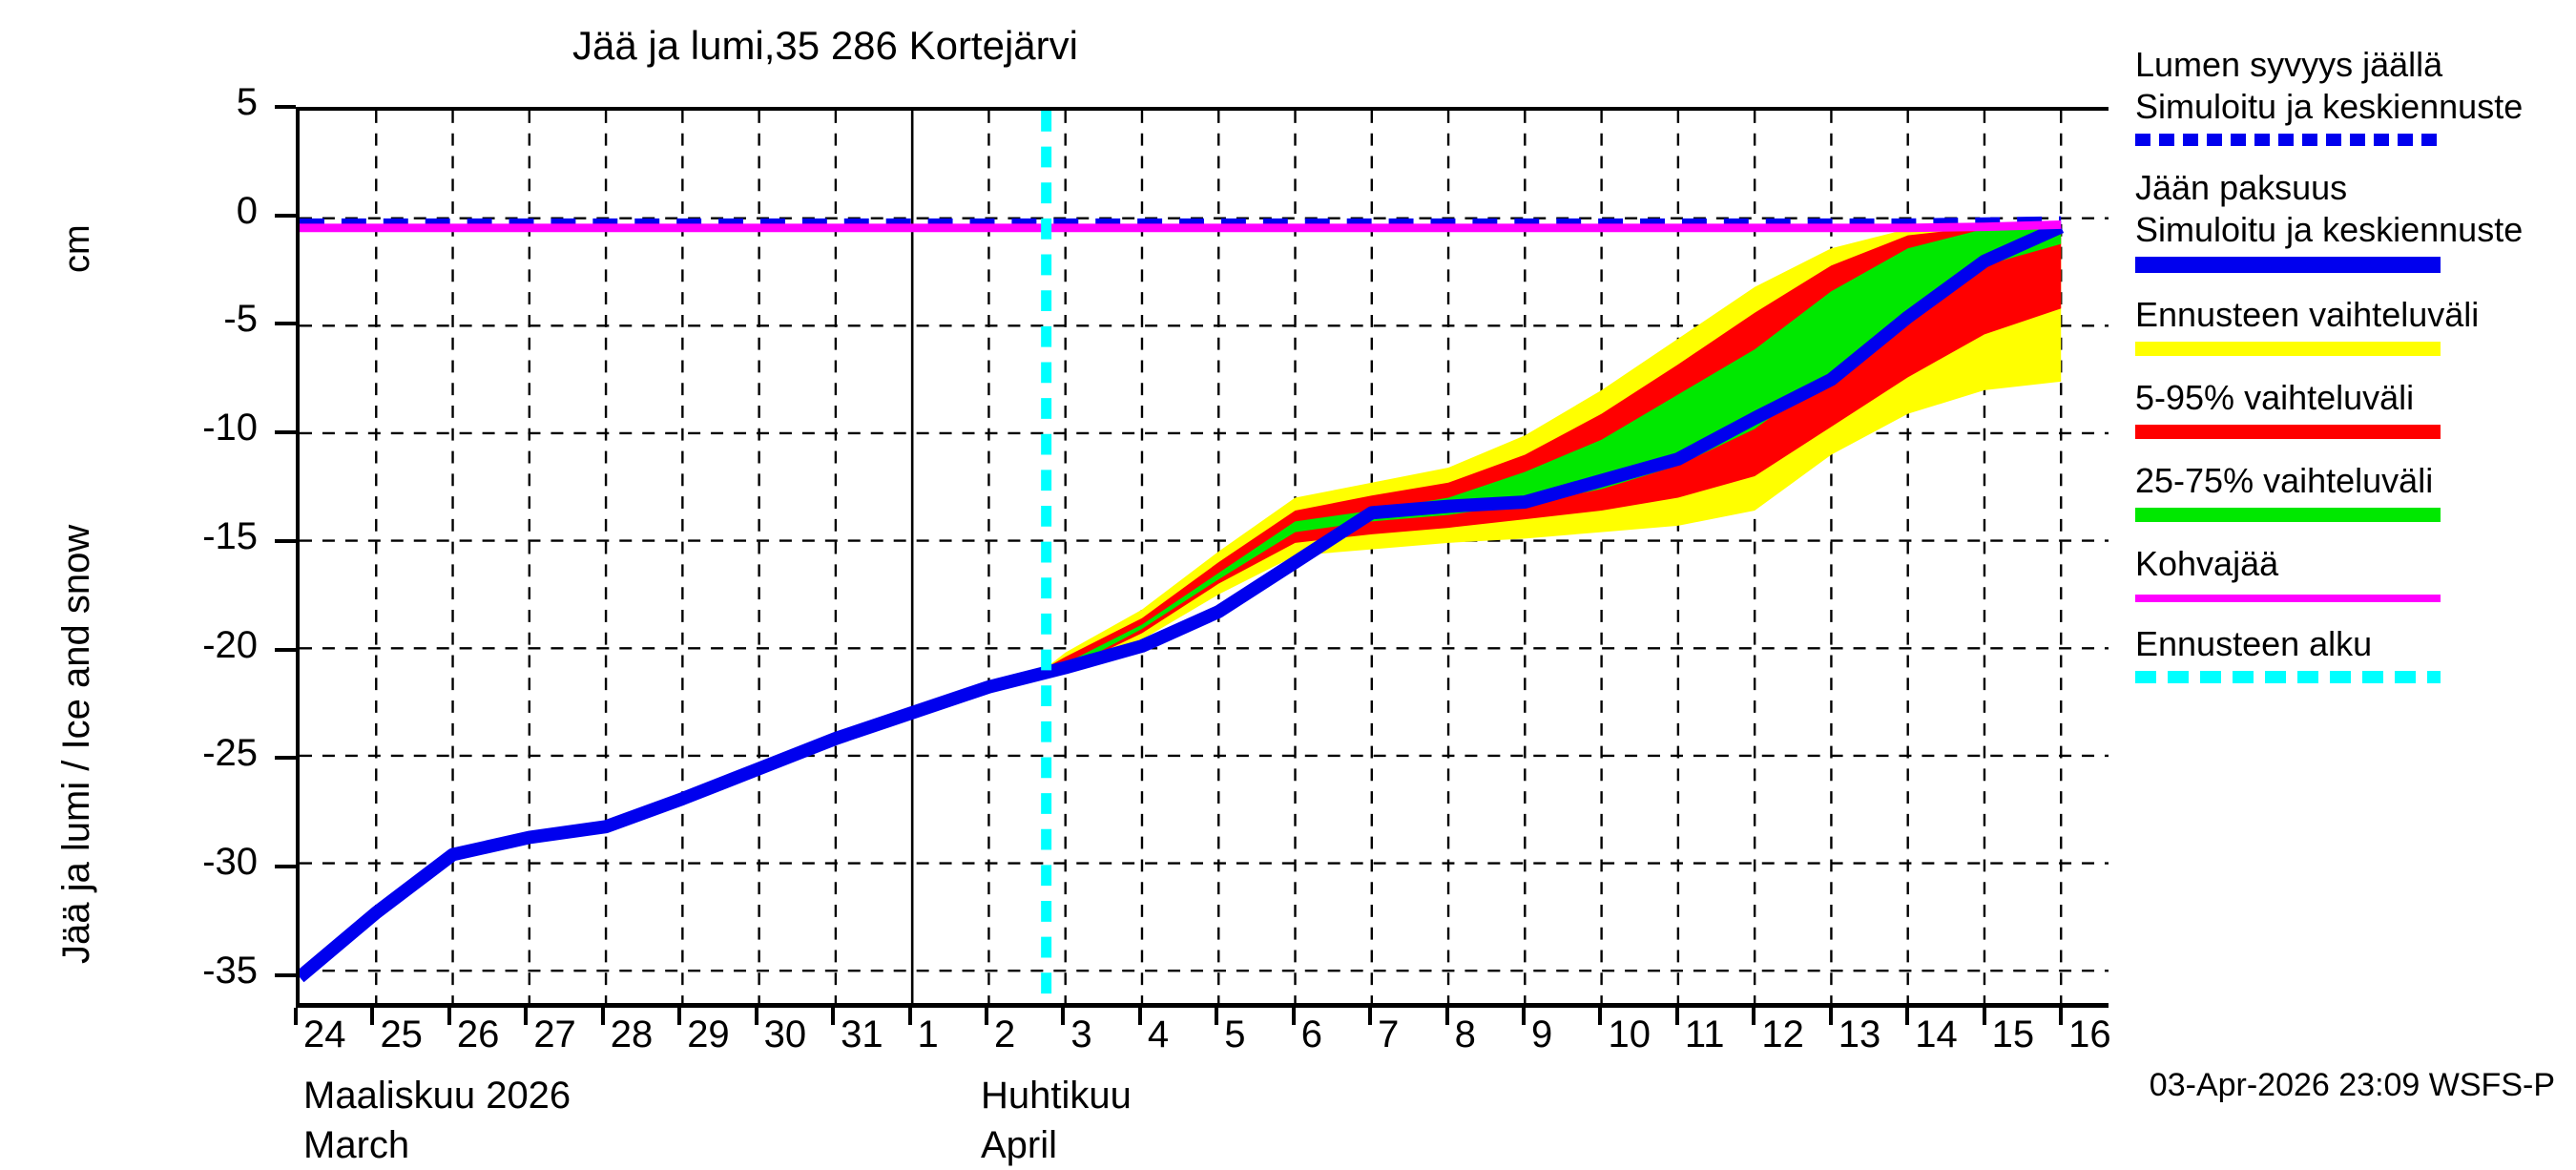  I want to click on x-axis-tick-label: 9, so click(1542, 1034).